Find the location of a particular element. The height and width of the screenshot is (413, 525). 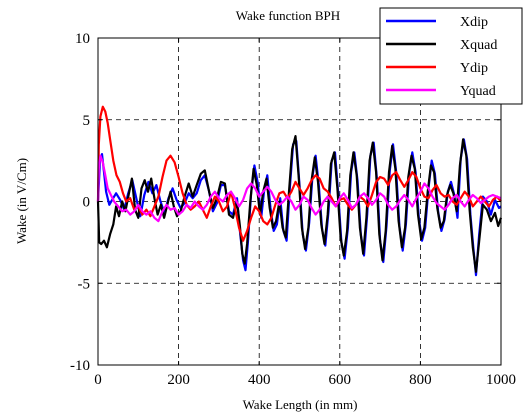

series-line-yquad is located at coordinates (299, 188).